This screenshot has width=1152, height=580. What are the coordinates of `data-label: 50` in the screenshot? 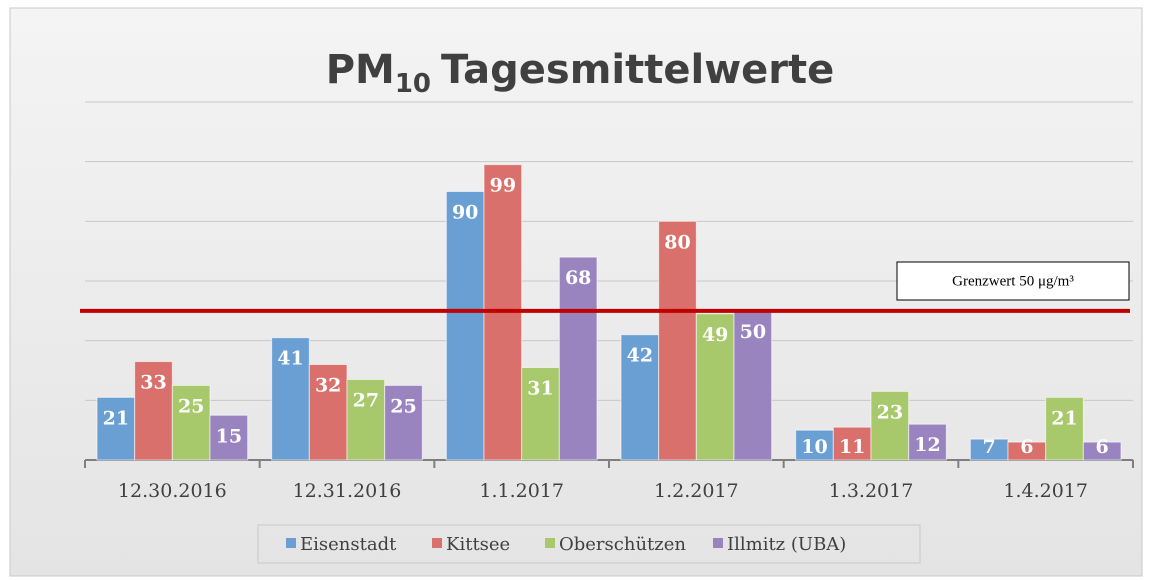 It's located at (753, 332).